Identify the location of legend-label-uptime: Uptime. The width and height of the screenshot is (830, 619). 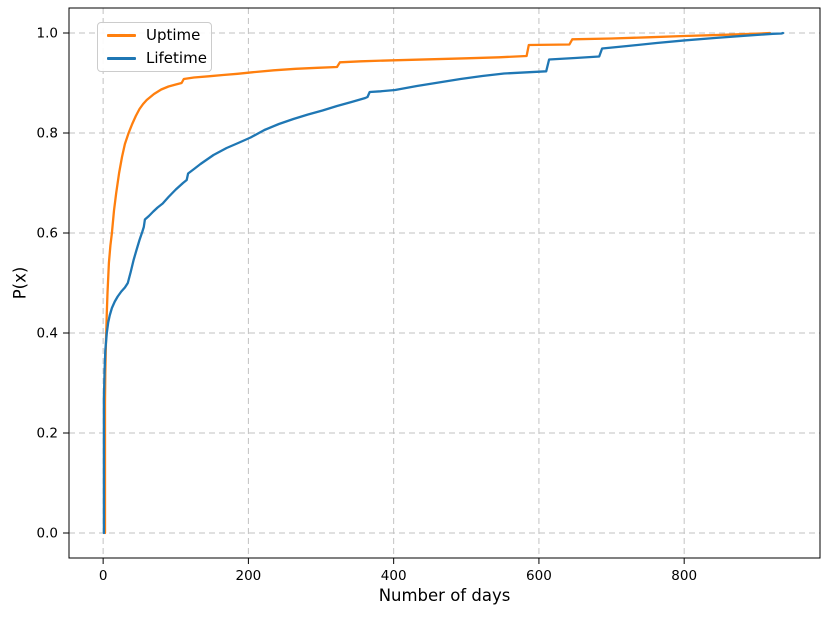
(173, 35).